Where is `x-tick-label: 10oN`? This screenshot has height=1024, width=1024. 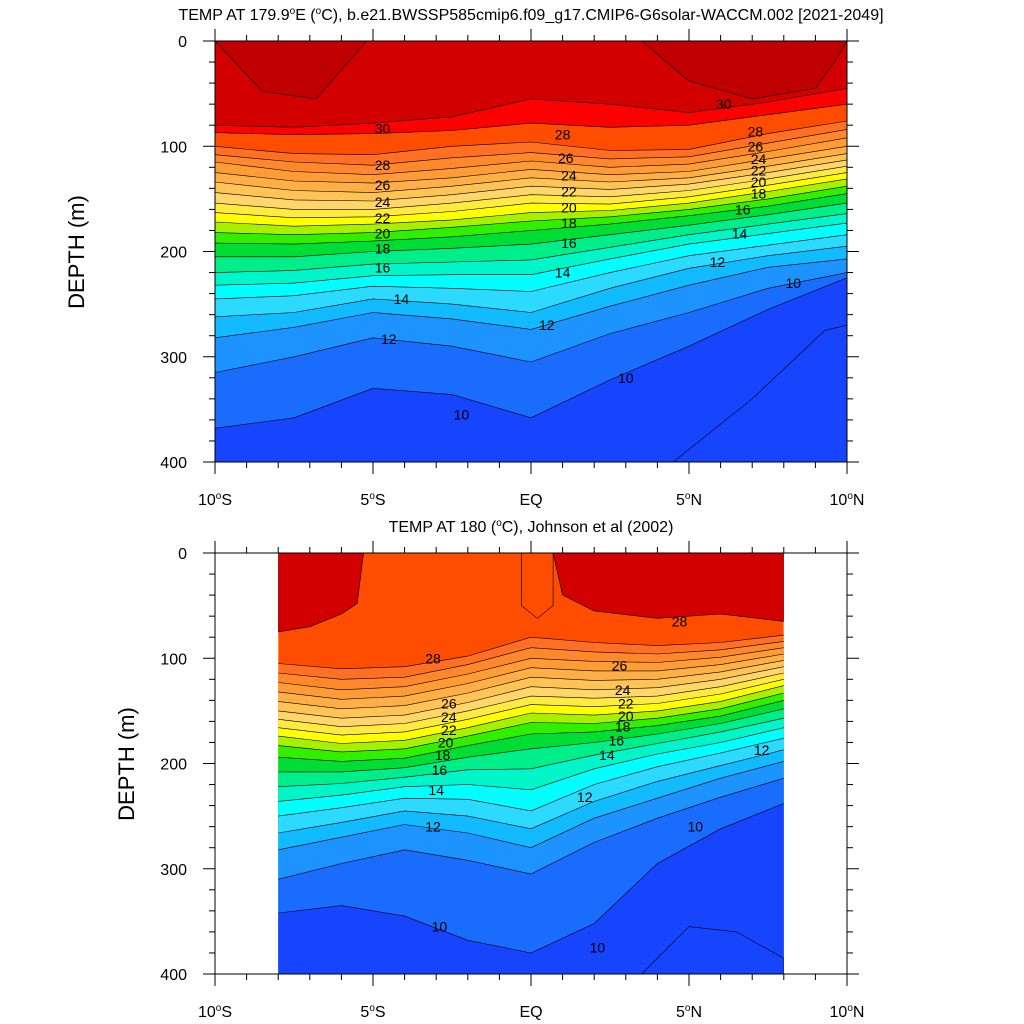
x-tick-label: 10oN is located at coordinates (847, 500).